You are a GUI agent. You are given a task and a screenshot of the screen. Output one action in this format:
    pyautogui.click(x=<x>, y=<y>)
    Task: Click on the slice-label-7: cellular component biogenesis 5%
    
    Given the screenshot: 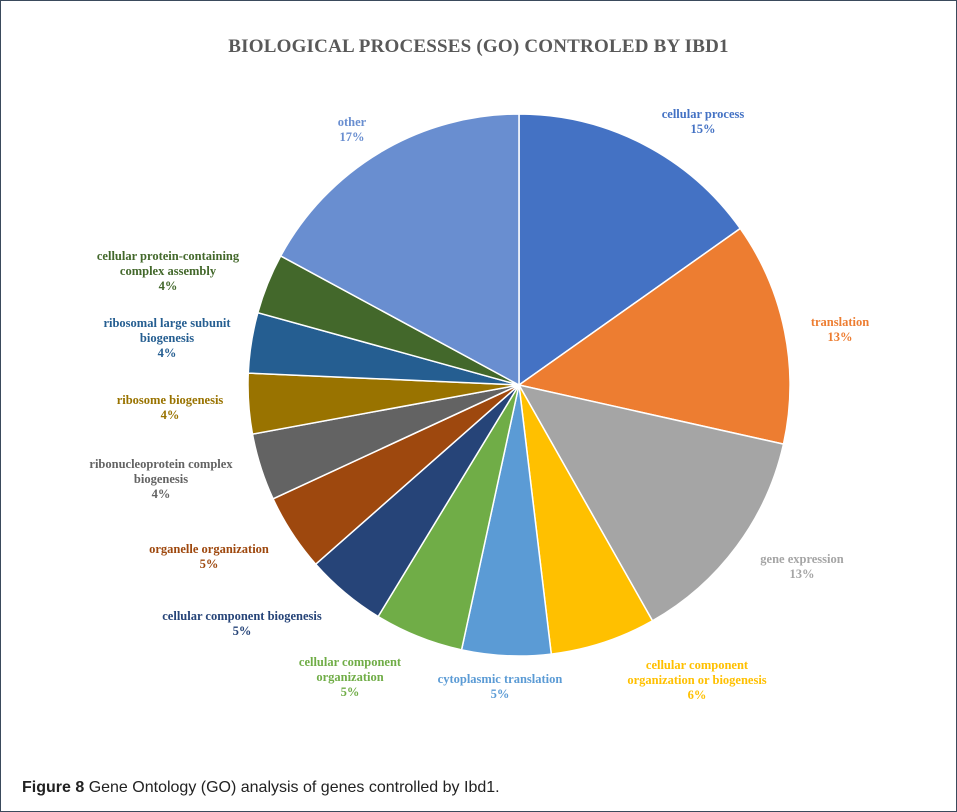 What is the action you would take?
    pyautogui.click(x=242, y=623)
    